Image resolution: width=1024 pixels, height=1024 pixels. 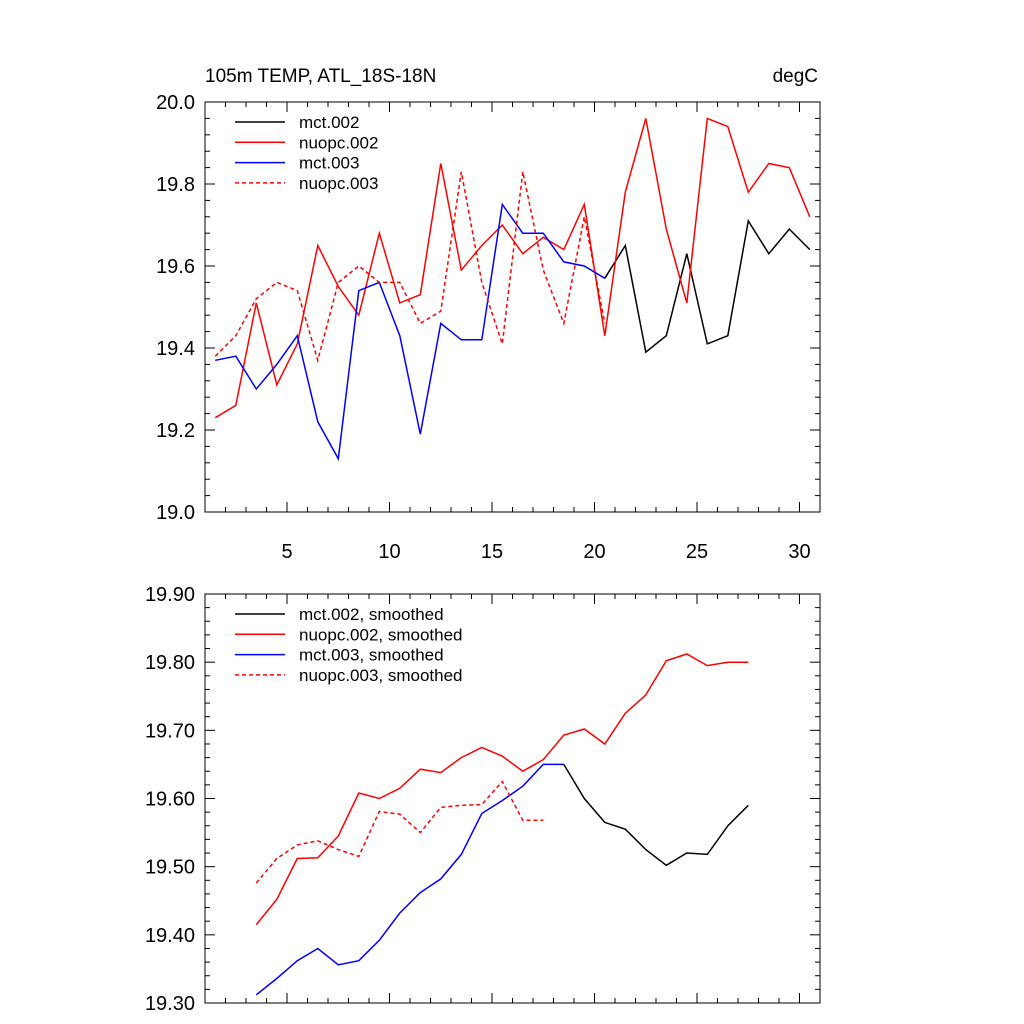 I want to click on y-tick-label: 19.50, so click(x=170, y=868).